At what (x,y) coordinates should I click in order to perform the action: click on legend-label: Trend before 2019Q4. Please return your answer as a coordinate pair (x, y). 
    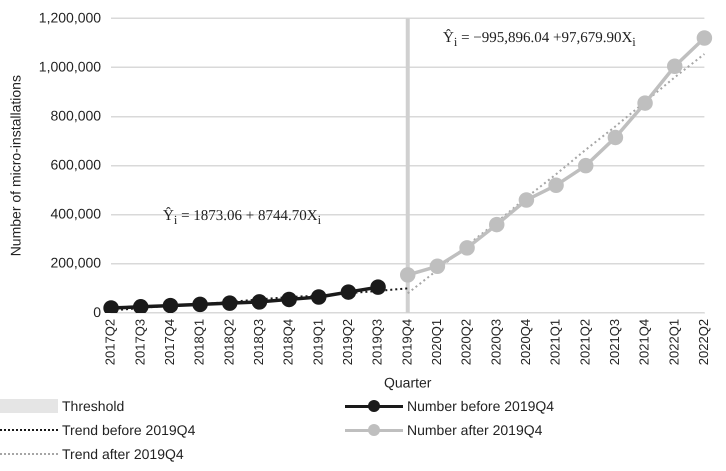
    Looking at the image, I should click on (129, 430).